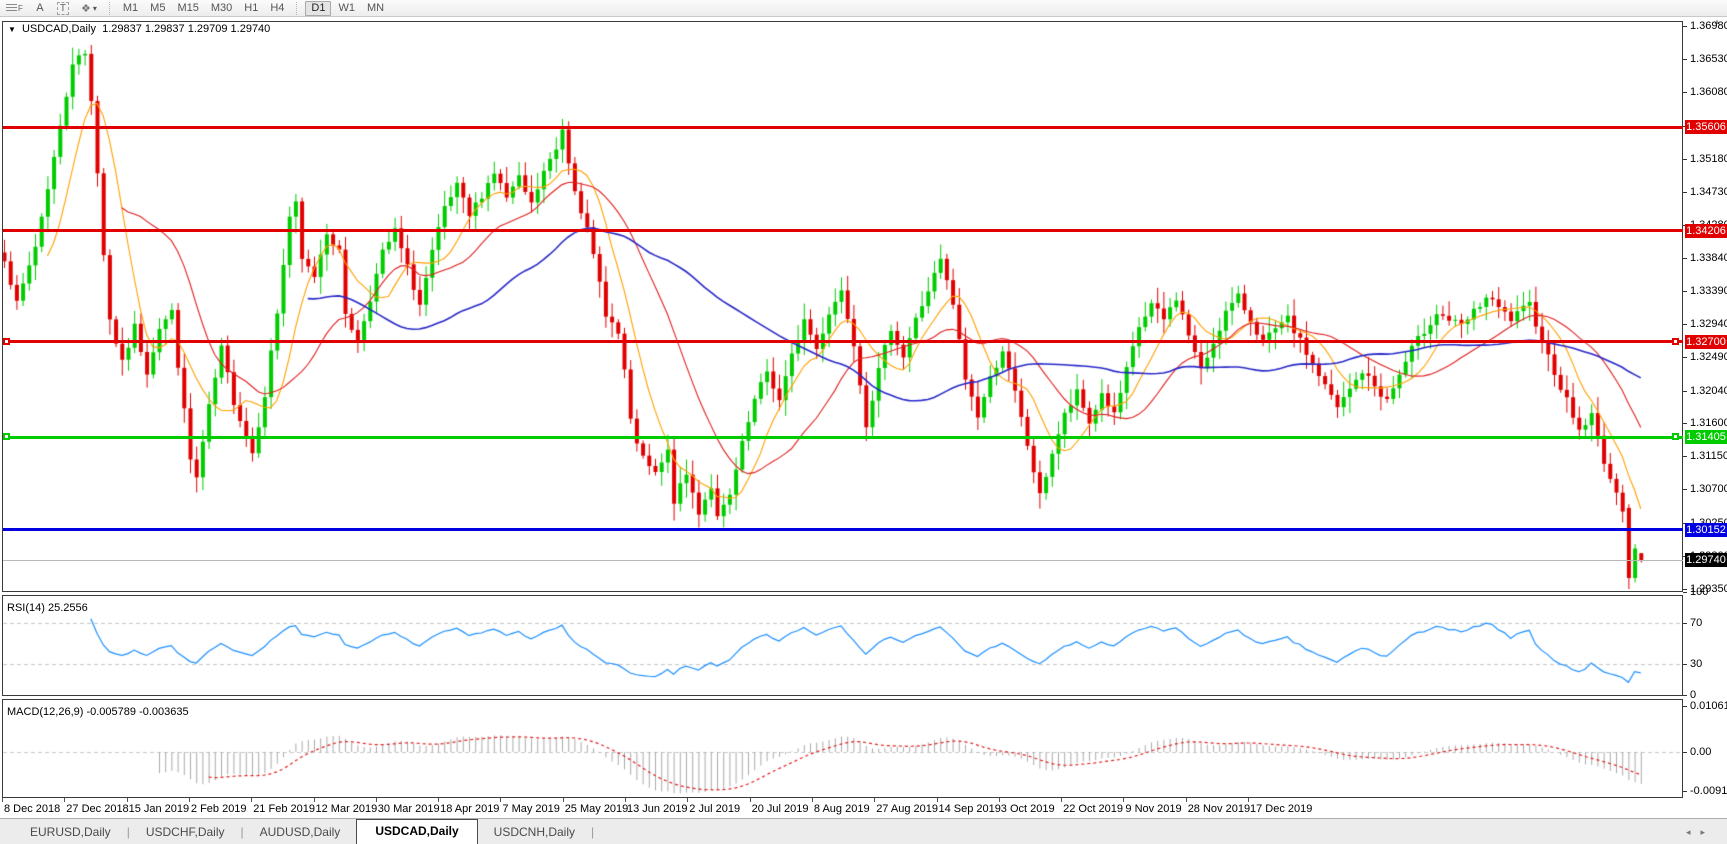 The height and width of the screenshot is (844, 1727). Describe the element at coordinates (1706, 560) in the screenshot. I see `price-badge-1.29740: 1.29740` at that location.